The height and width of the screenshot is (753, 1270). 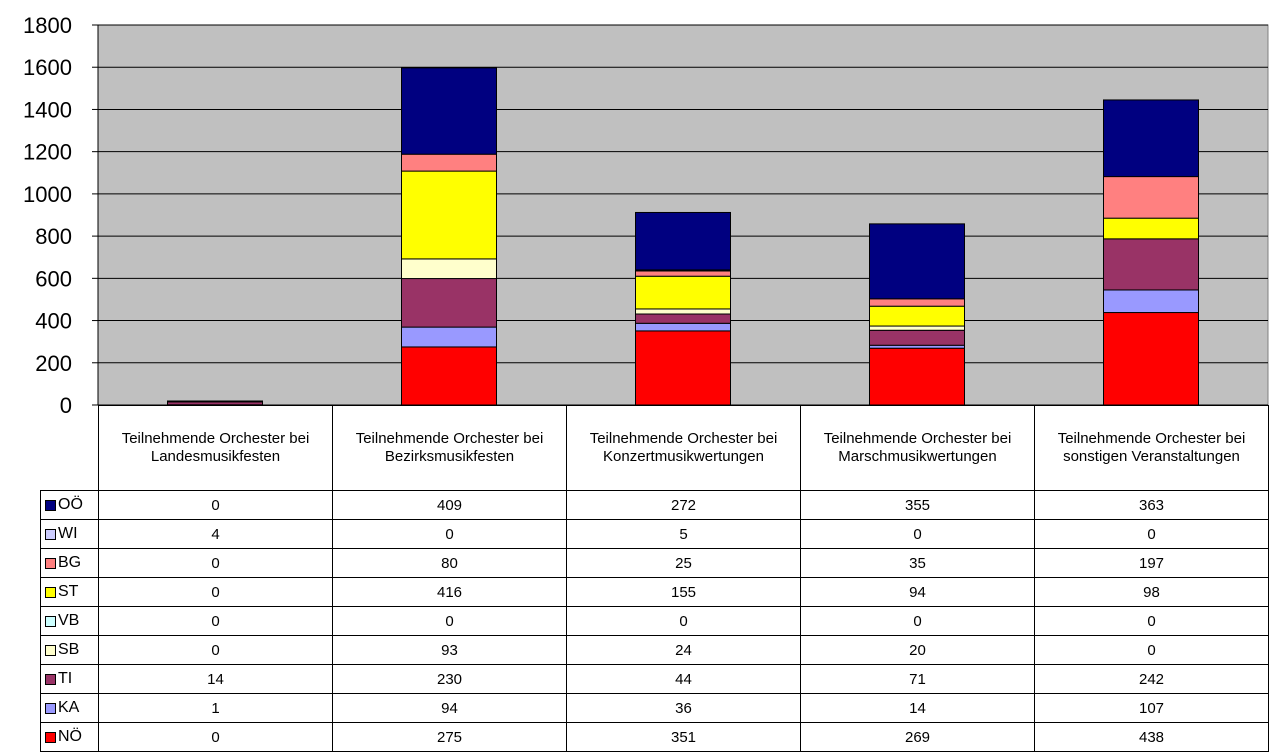 What do you see at coordinates (449, 737) in the screenshot?
I see `table-value: 275` at bounding box center [449, 737].